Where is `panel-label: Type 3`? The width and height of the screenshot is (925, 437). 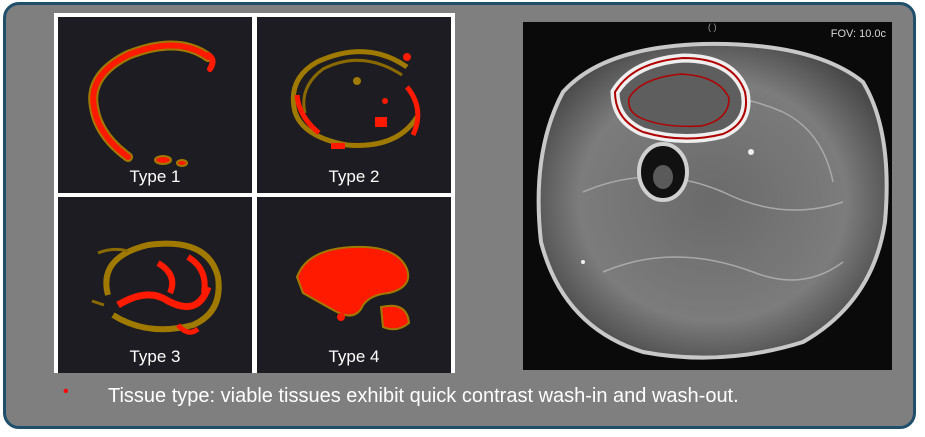
panel-label: Type 3 is located at coordinates (155, 356).